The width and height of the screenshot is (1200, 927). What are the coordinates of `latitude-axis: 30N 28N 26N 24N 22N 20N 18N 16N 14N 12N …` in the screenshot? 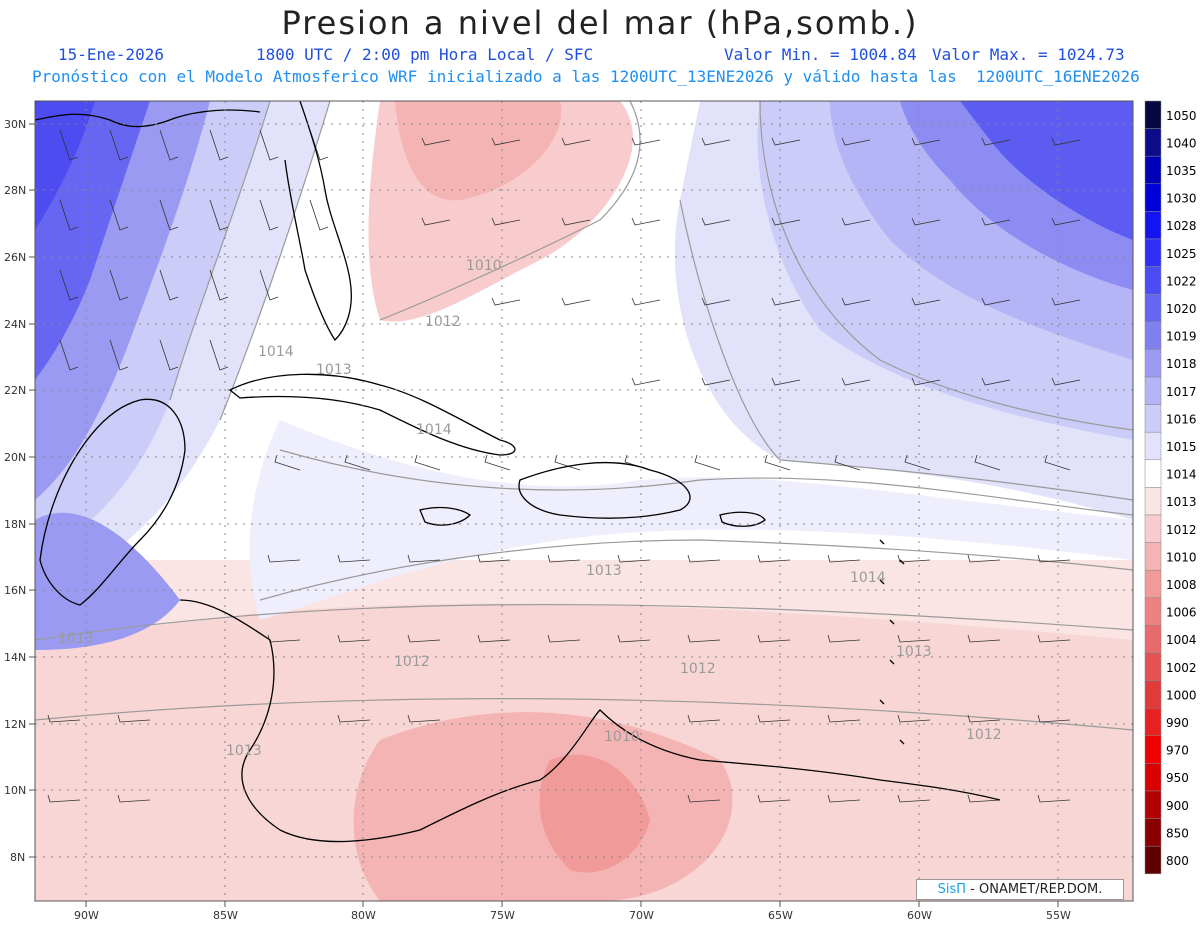 It's located at (19, 491).